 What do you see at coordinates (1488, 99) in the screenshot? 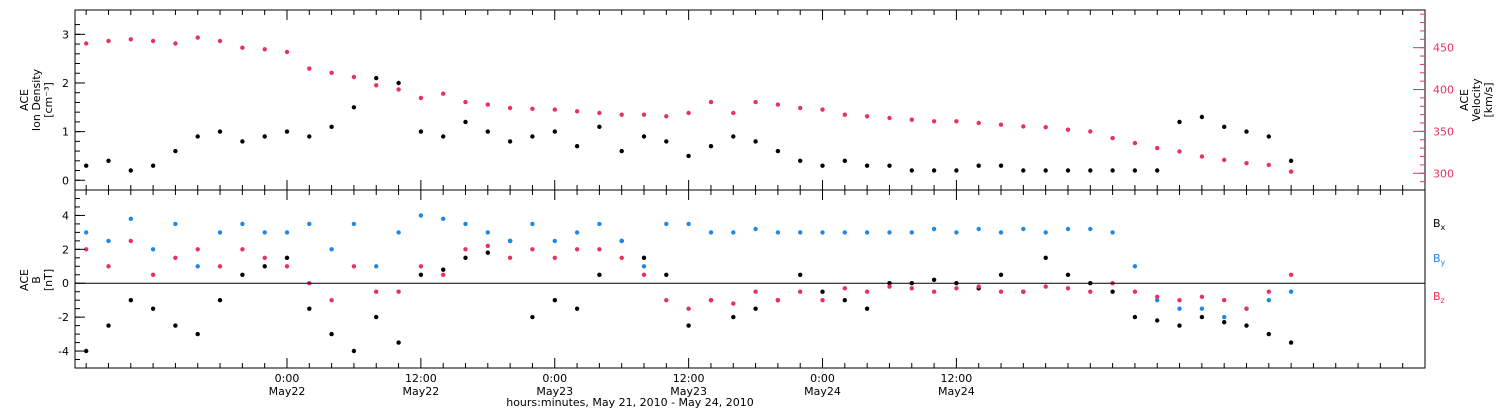
I see `top-right-label-line3: [km/s]` at bounding box center [1488, 99].